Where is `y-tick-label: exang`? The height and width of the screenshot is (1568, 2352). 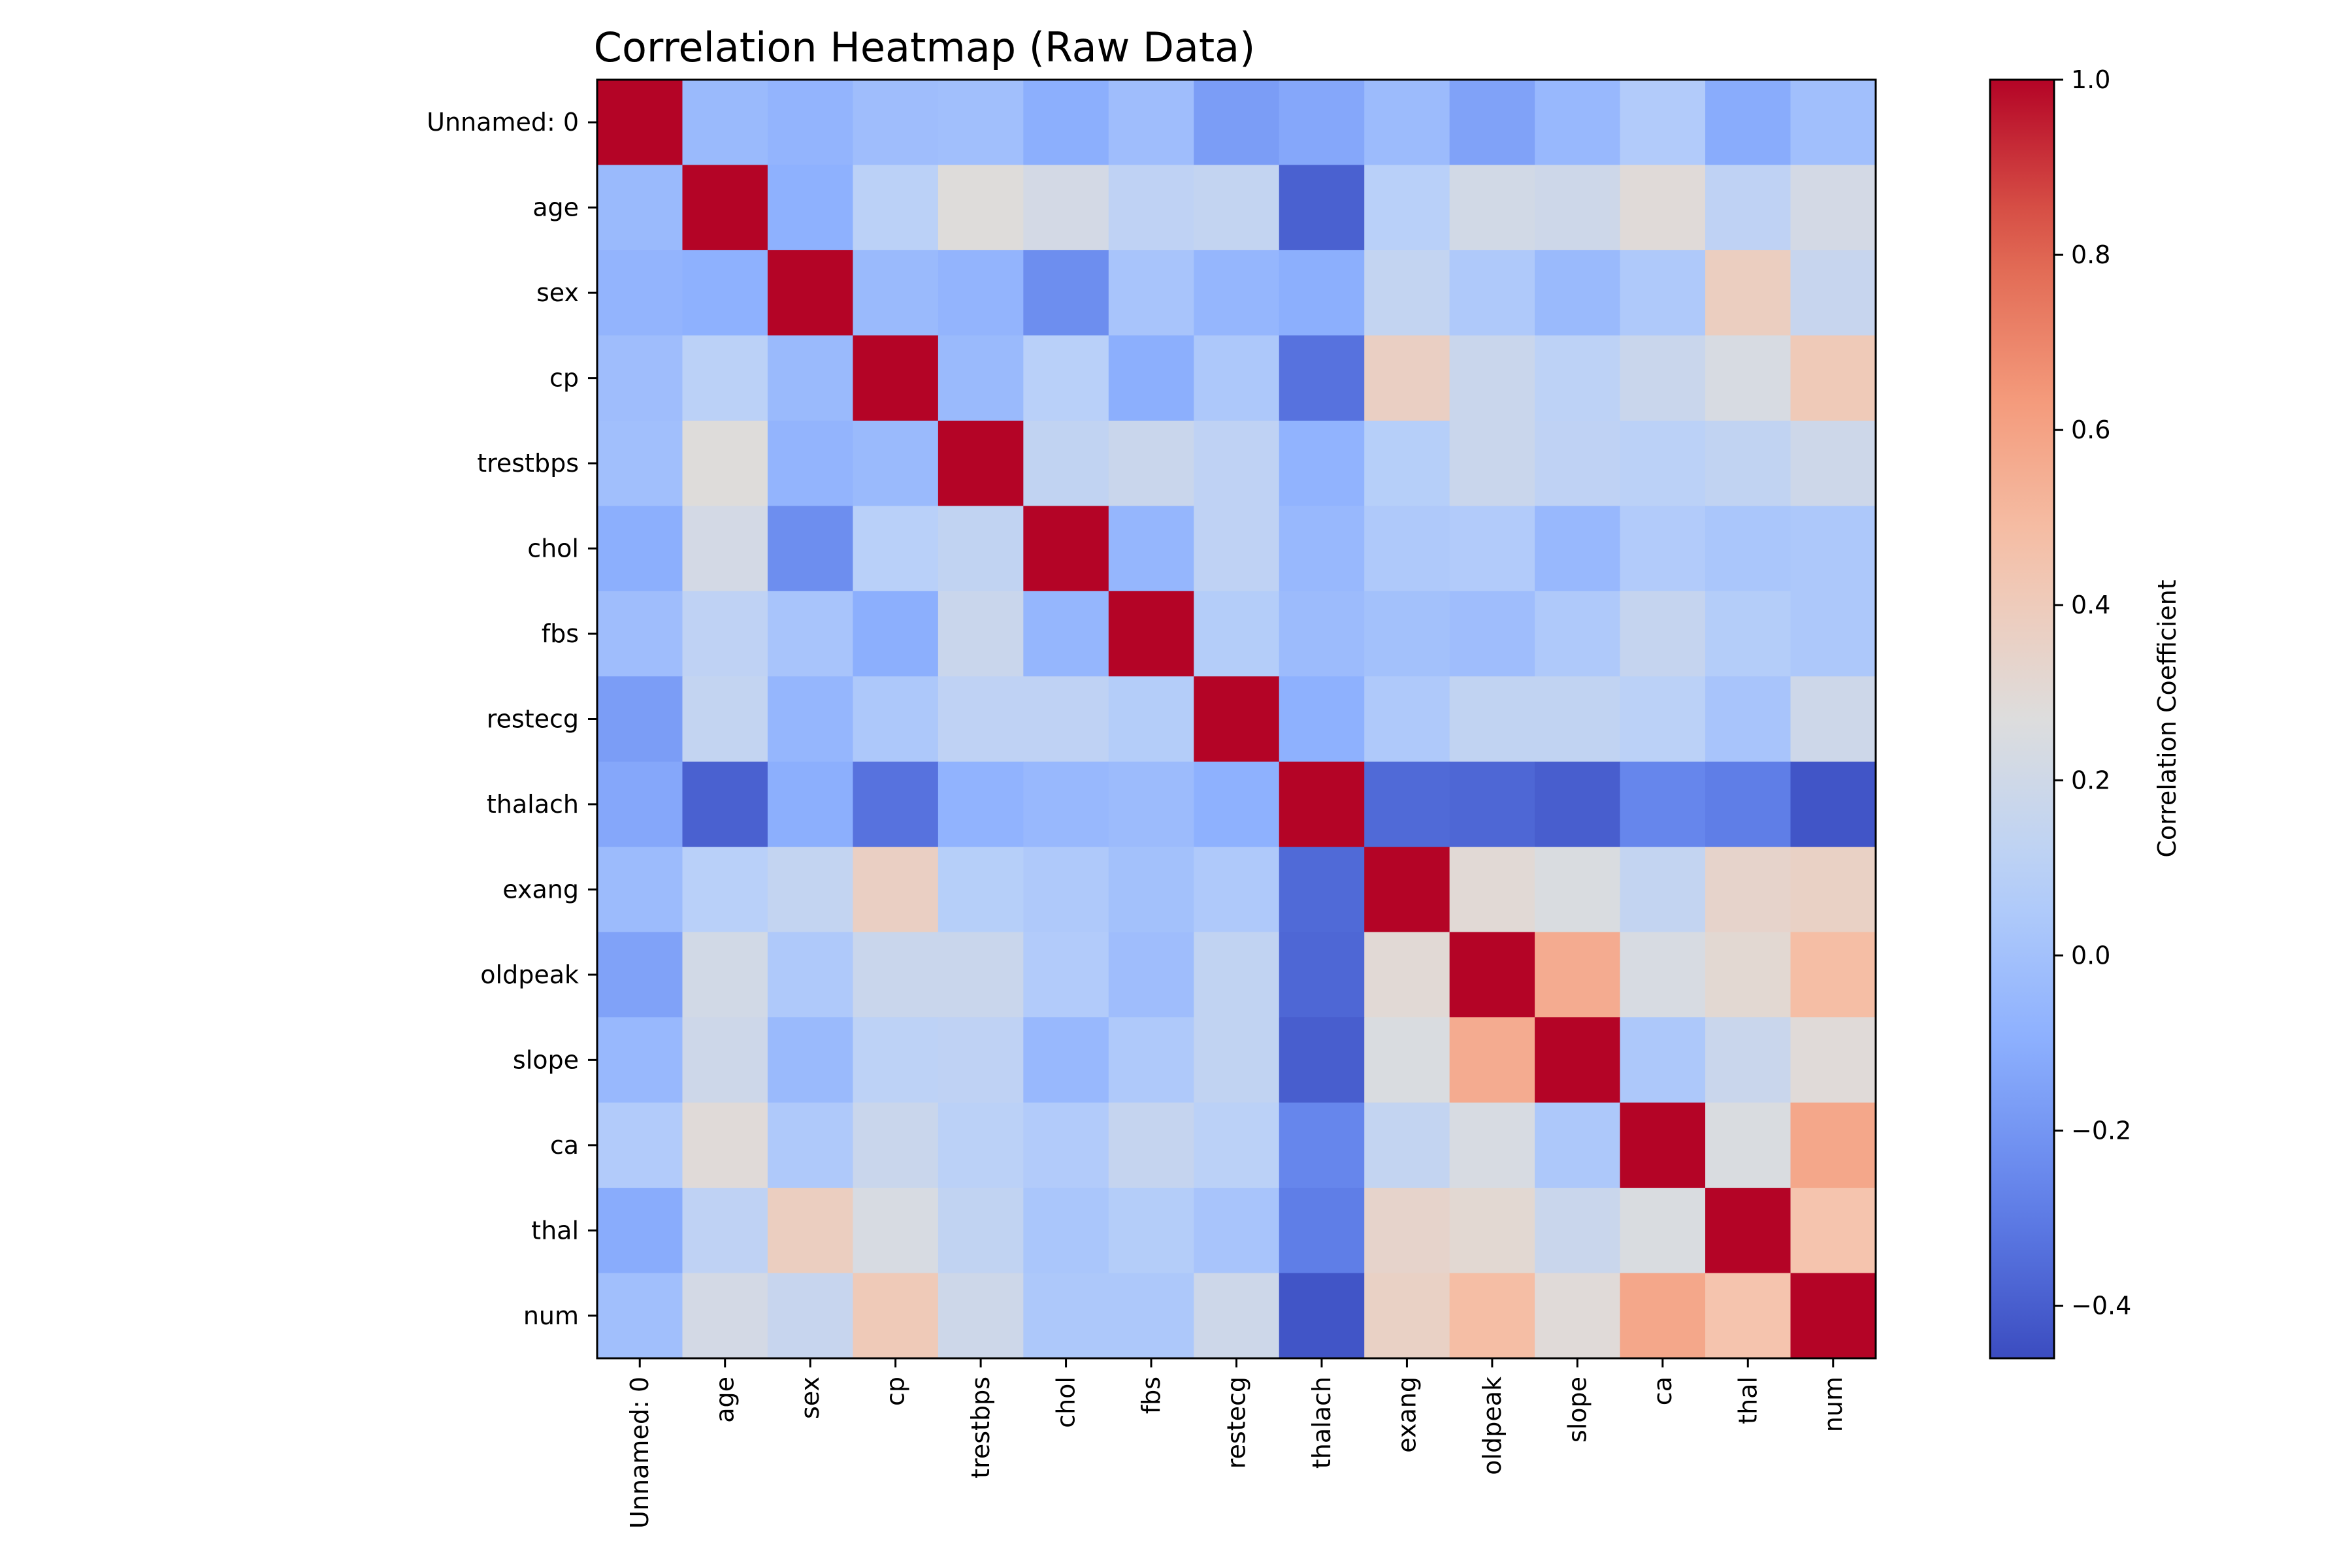
y-tick-label: exang is located at coordinates (540, 889).